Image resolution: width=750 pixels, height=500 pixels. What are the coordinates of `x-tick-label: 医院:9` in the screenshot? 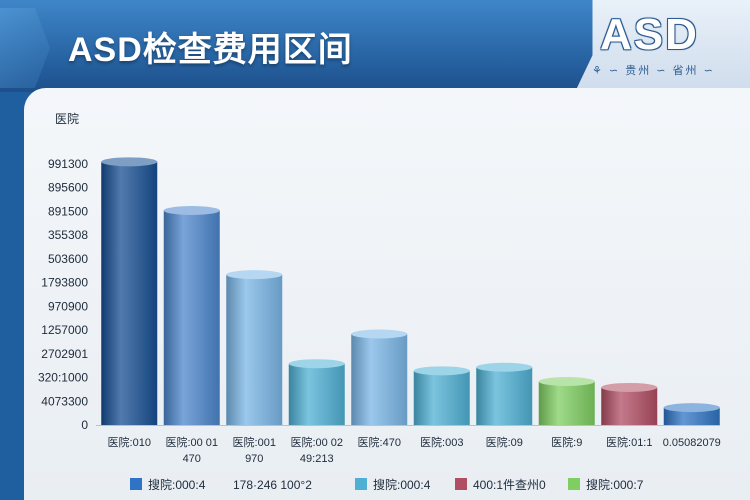 It's located at (566, 442).